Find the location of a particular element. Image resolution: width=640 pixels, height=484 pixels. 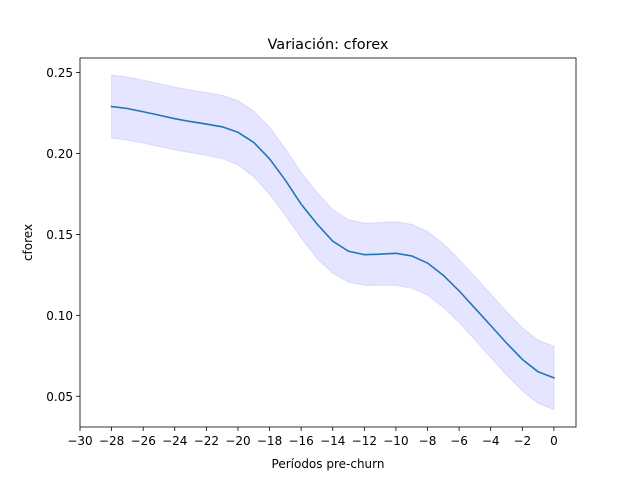

x-tick-label: −14 is located at coordinates (332, 441).